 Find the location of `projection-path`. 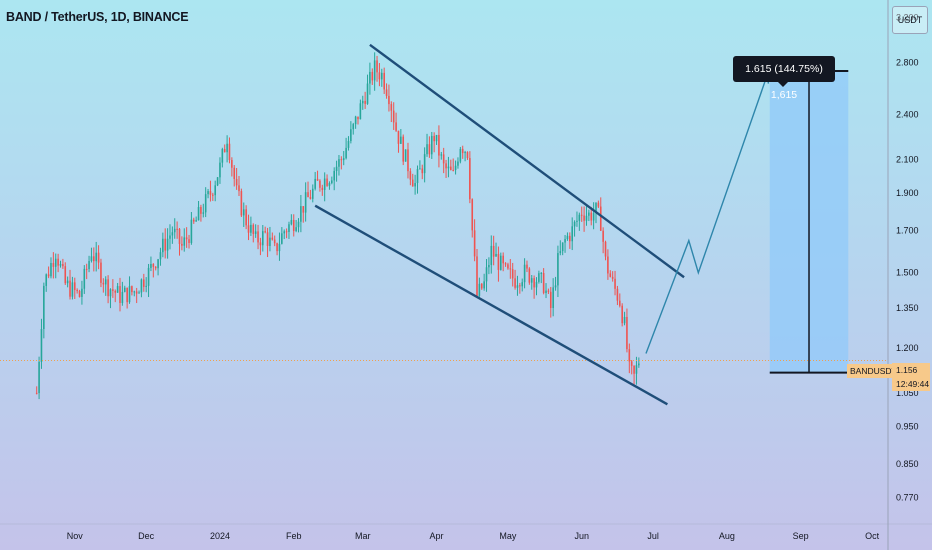

projection-path is located at coordinates (707, 214).